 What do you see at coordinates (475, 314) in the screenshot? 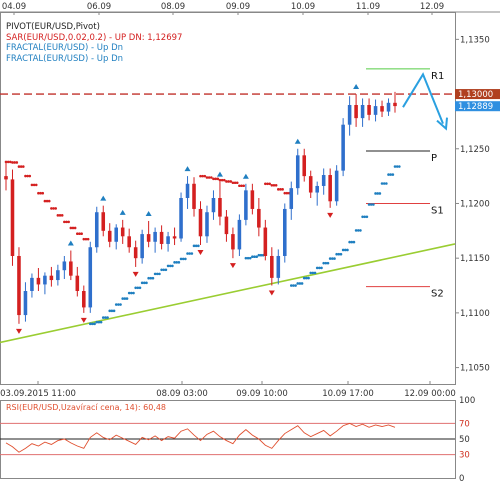
I see `price-tick-label: 1,1100` at bounding box center [475, 314].